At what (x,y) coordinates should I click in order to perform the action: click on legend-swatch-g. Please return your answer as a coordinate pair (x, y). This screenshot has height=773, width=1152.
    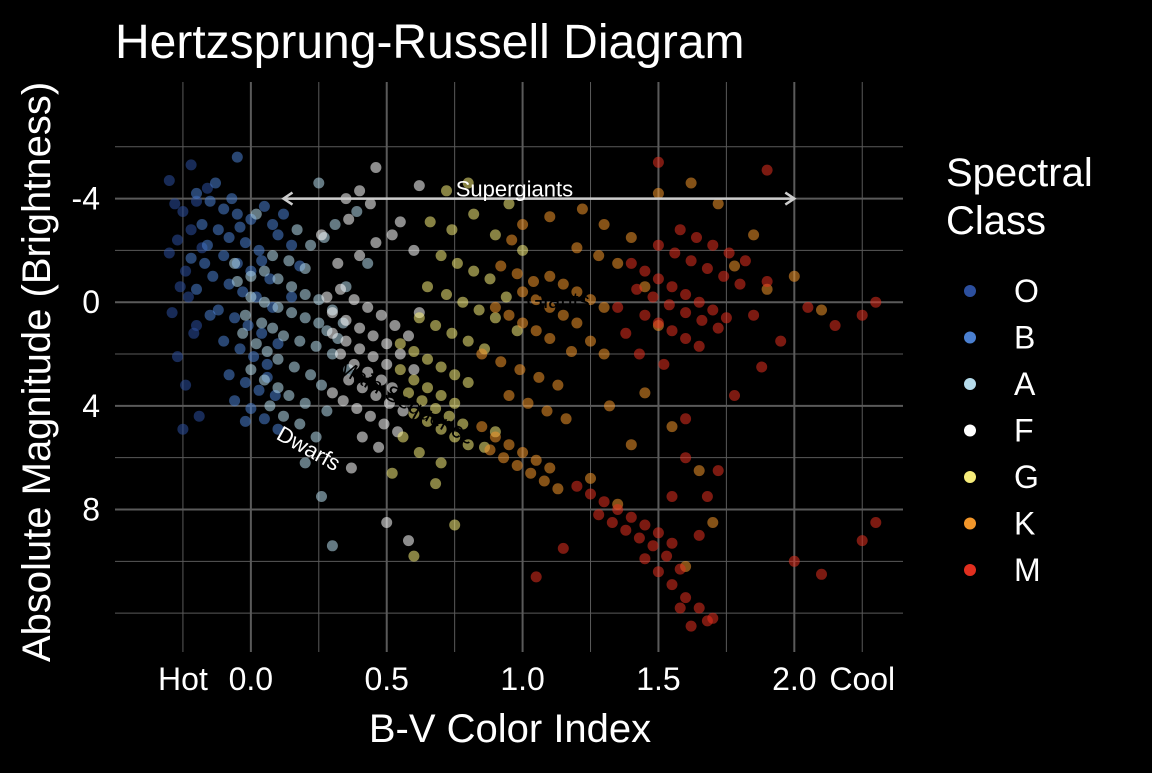
    Looking at the image, I should click on (970, 477).